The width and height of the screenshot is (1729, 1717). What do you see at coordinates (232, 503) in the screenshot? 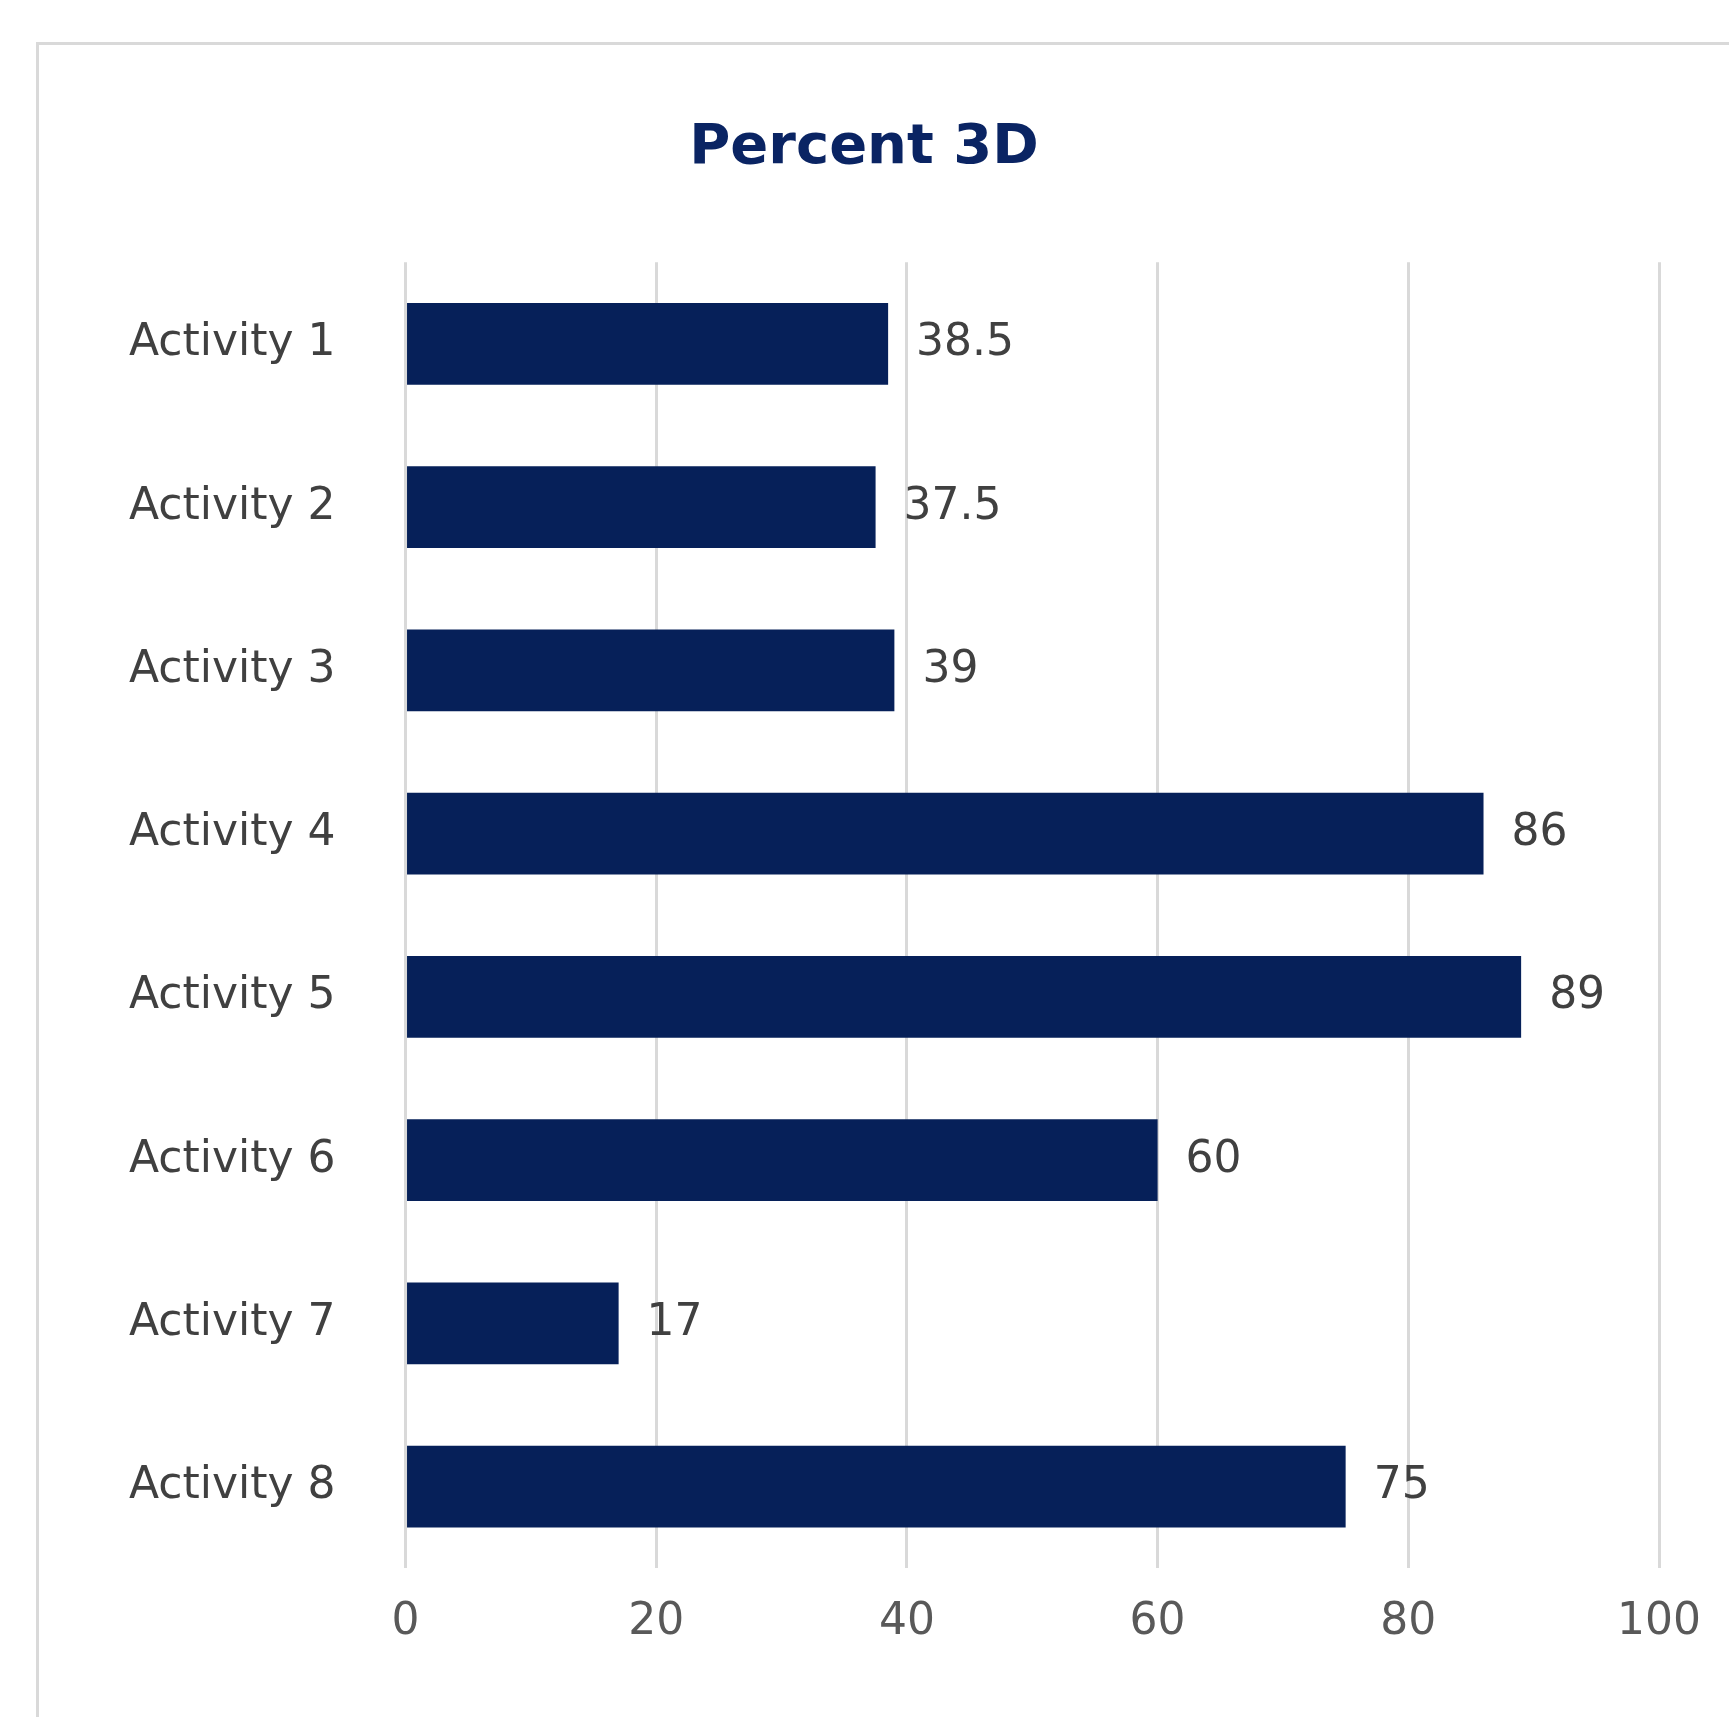
I see `y-tick-label: Activity 2` at bounding box center [232, 503].